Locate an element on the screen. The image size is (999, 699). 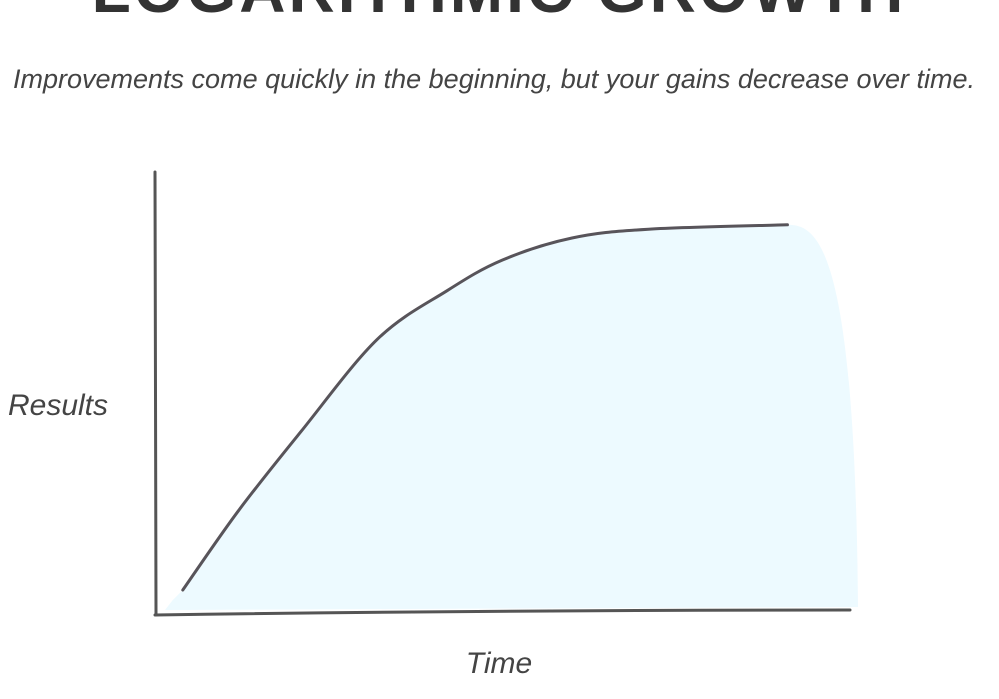
y-axis-label: Results is located at coordinates (58, 405).